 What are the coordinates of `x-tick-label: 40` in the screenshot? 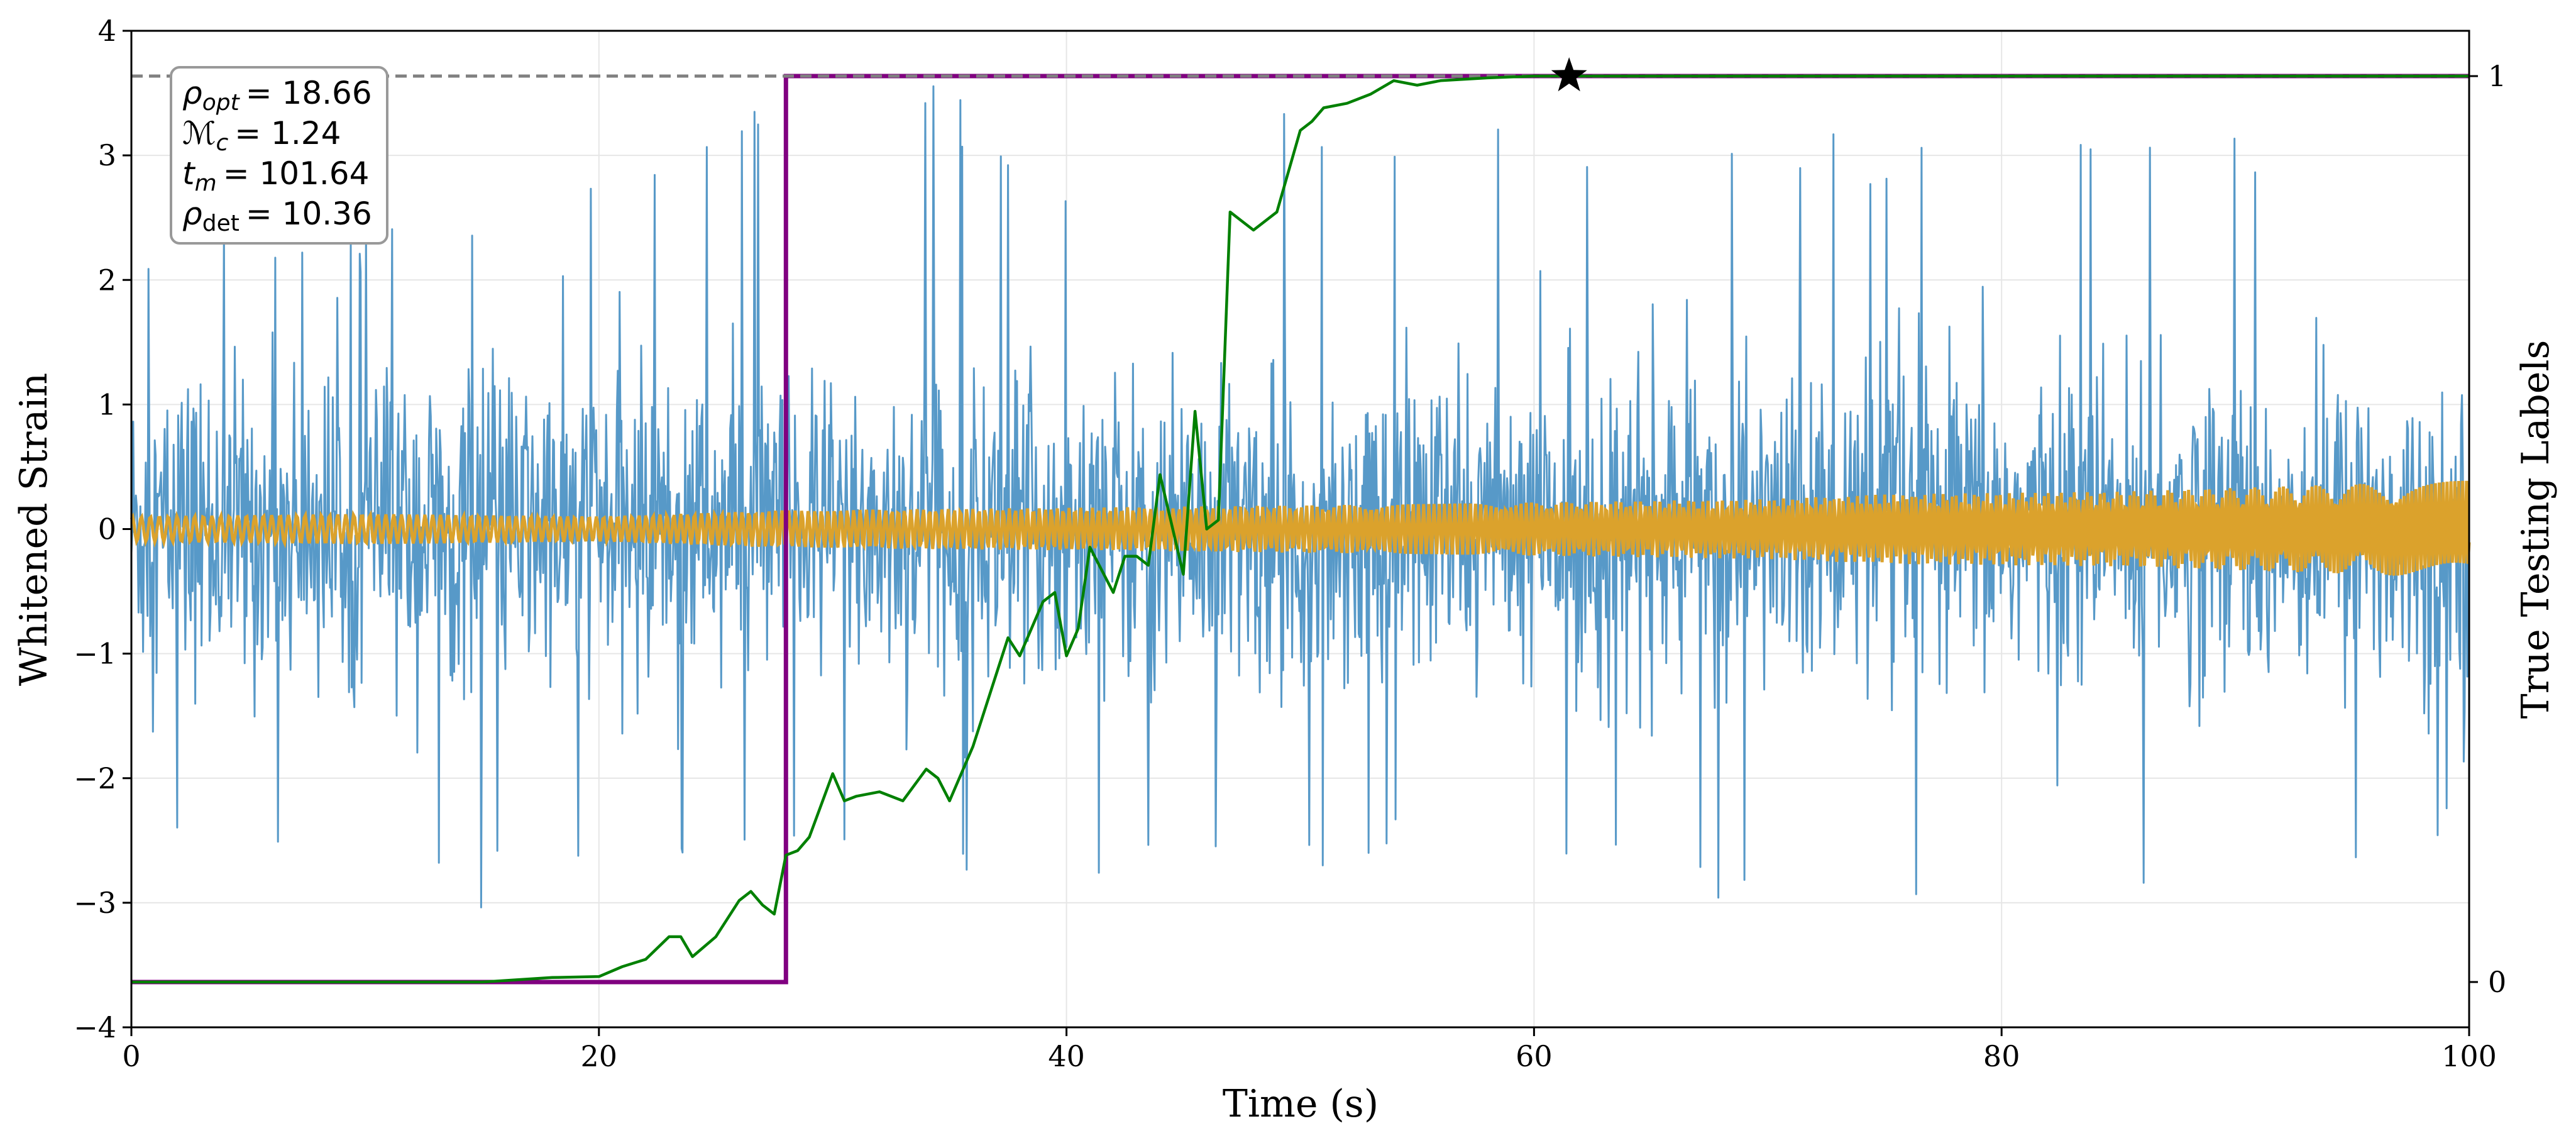 It's located at (1067, 1056).